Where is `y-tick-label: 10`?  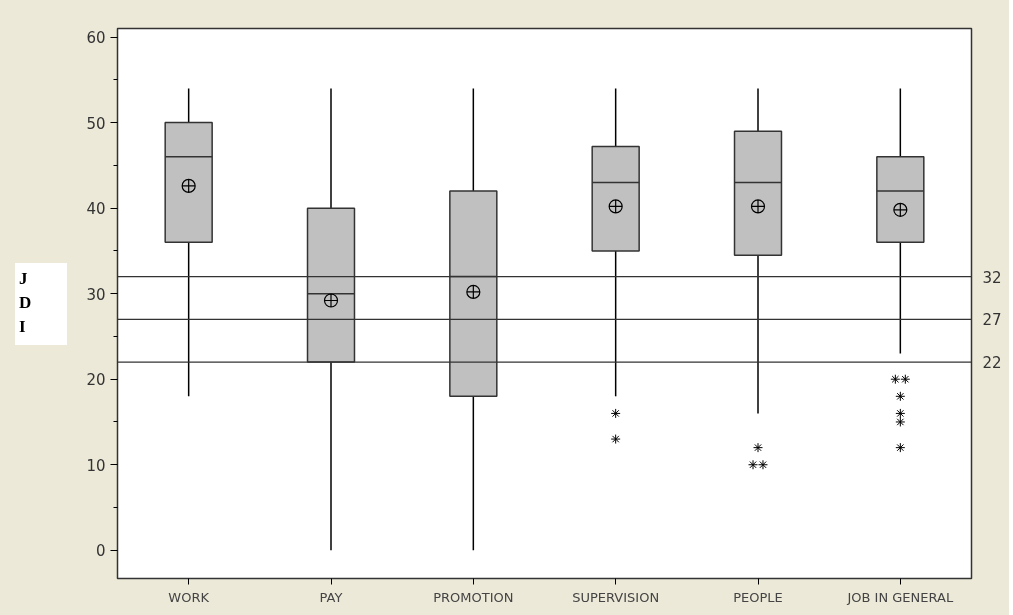
y-tick-label: 10 is located at coordinates (96, 465).